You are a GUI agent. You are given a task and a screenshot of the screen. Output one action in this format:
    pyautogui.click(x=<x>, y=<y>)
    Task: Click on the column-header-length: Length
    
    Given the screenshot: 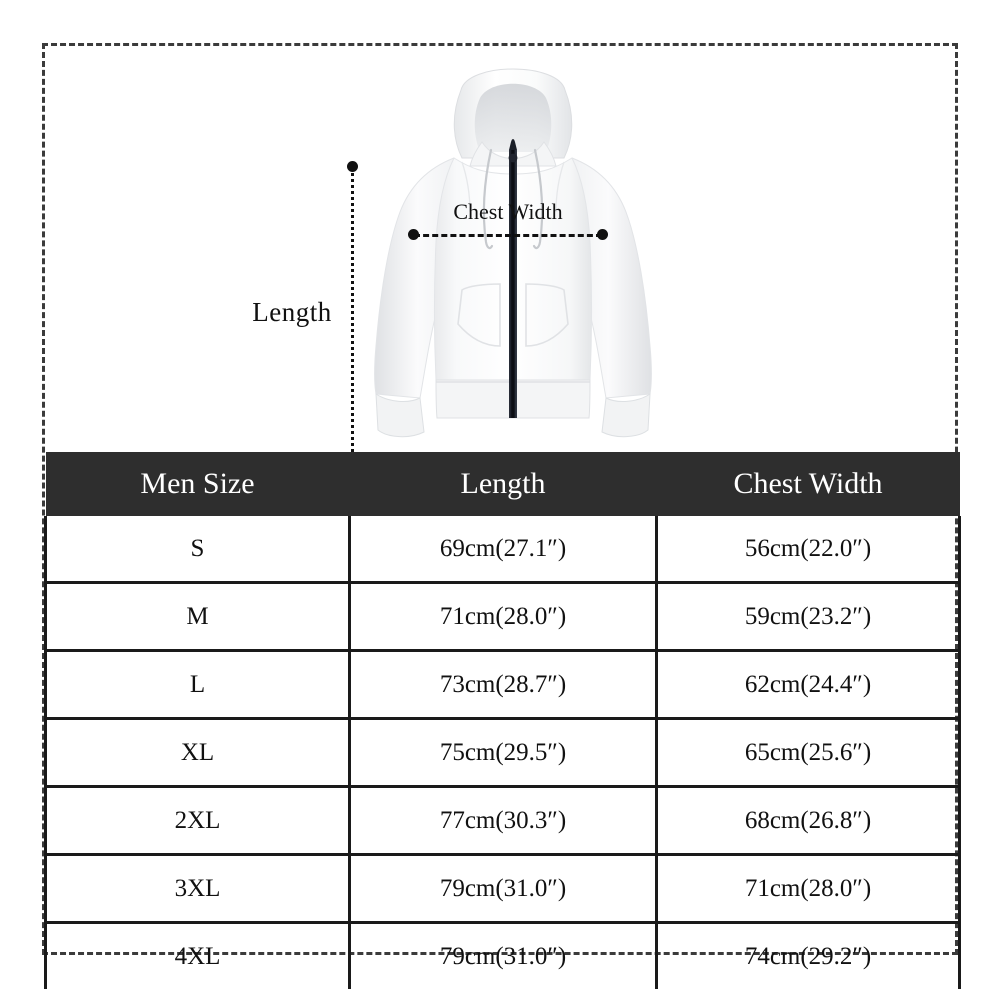 What is the action you would take?
    pyautogui.click(x=503, y=484)
    